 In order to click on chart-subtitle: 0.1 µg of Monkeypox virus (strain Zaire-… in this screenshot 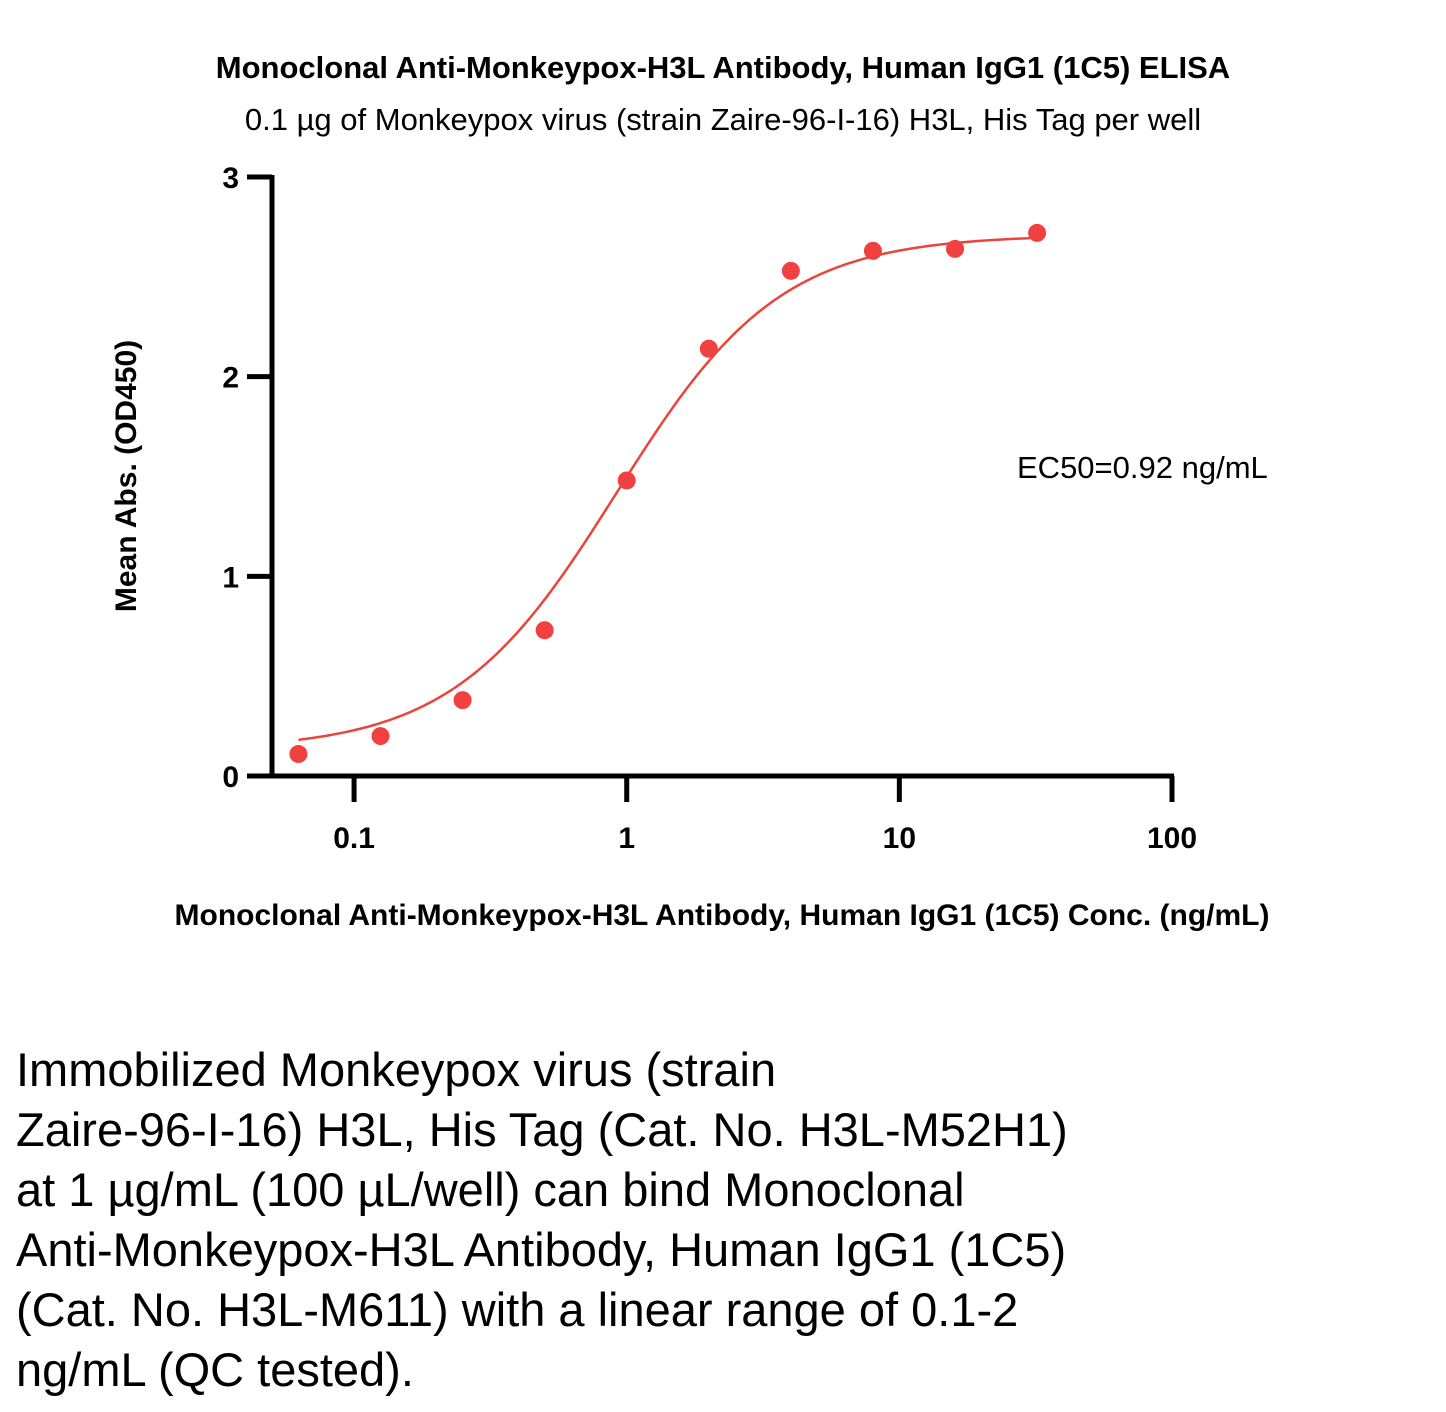, I will do `click(723, 119)`.